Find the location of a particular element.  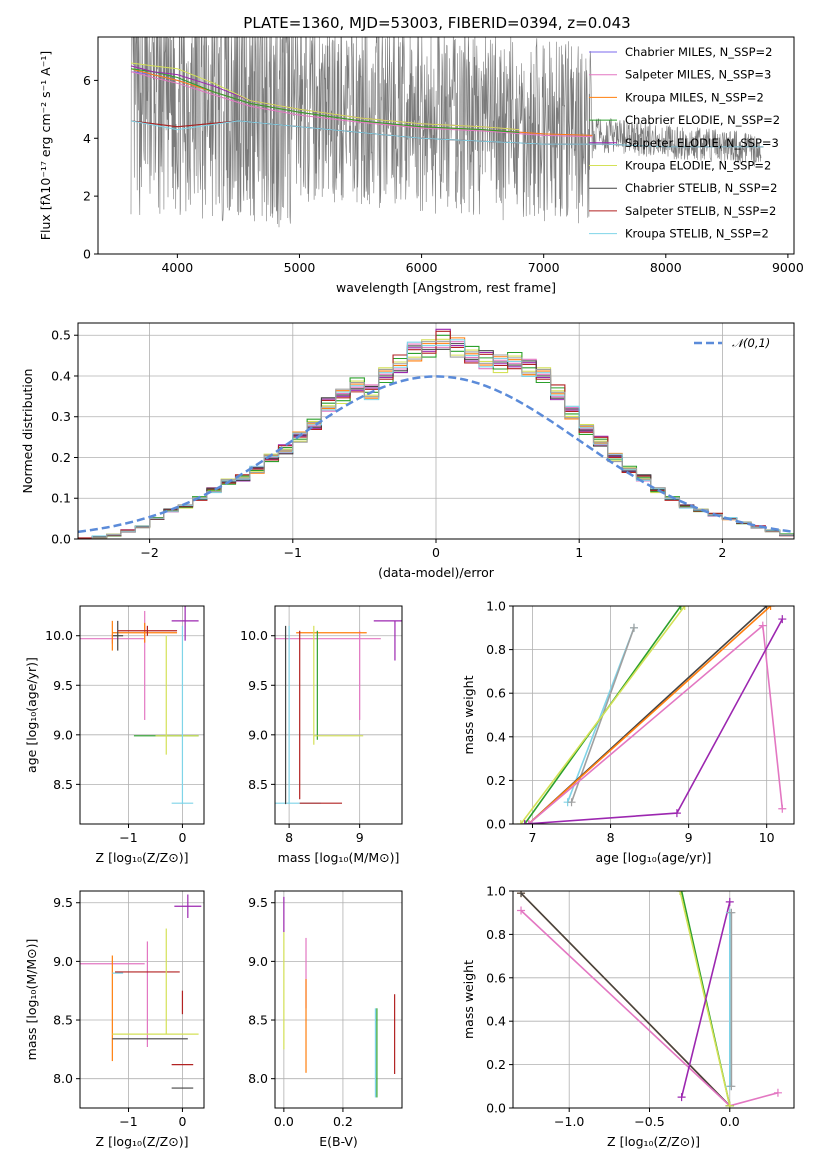

legend-entry: Salpeter ELODIE, N_SSP=3 is located at coordinates (702, 143).